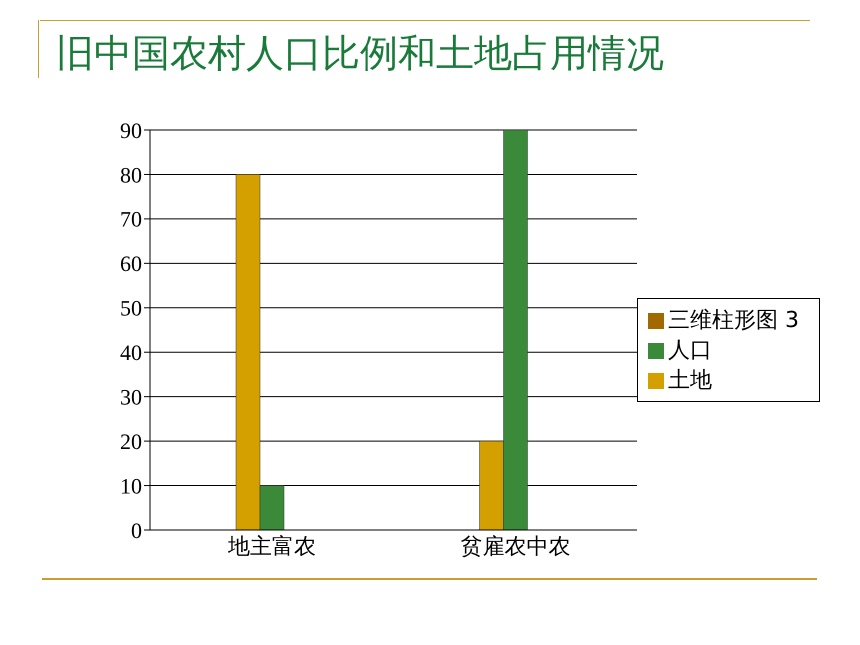 This screenshot has width=860, height=645. What do you see at coordinates (690, 380) in the screenshot?
I see `legend-label: 土地` at bounding box center [690, 380].